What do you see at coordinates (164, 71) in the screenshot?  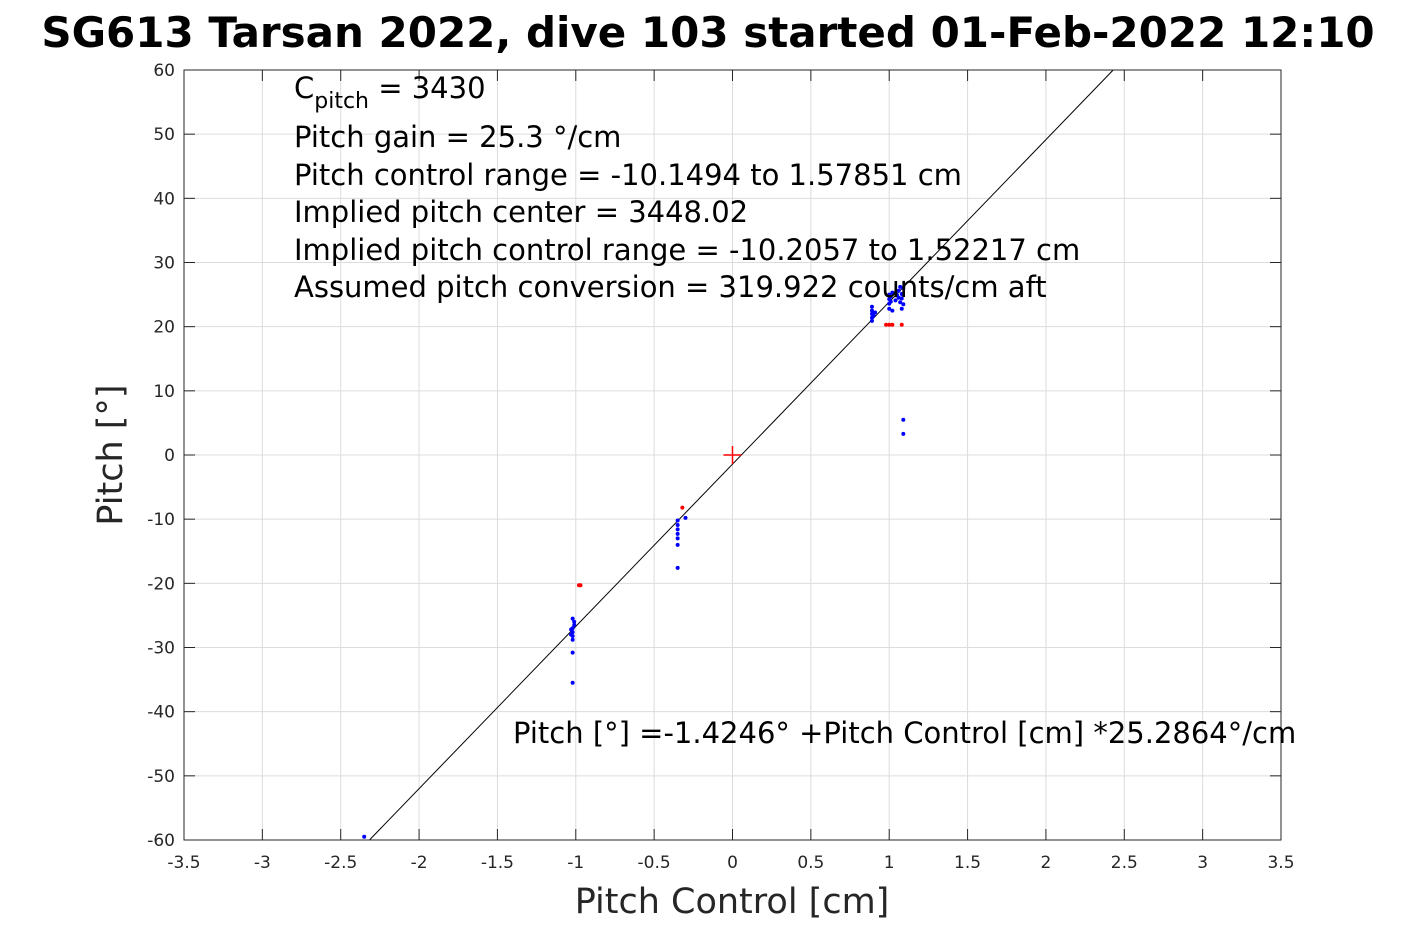 I see `y-tick-label: 60` at bounding box center [164, 71].